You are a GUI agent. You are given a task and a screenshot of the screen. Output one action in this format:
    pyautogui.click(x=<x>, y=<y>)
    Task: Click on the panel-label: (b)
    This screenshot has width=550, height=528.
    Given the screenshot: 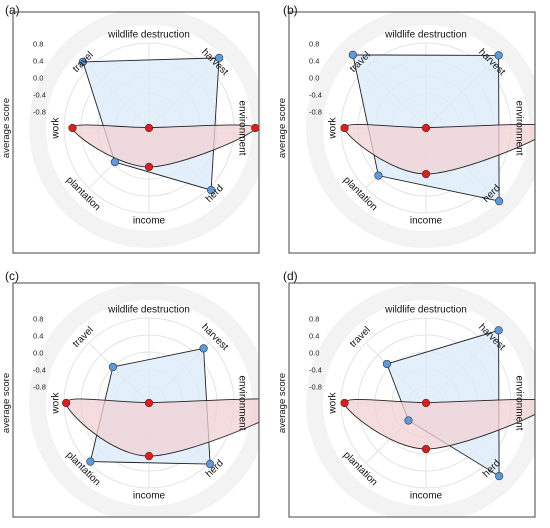 What is the action you would take?
    pyautogui.click(x=290, y=10)
    